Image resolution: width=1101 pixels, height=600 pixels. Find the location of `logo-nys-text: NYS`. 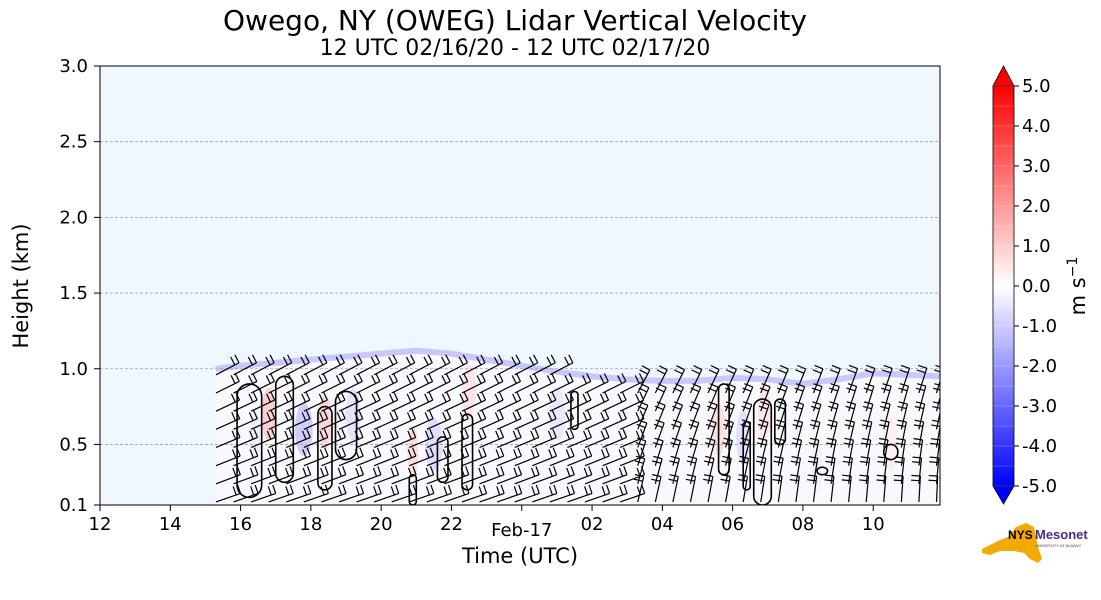

logo-nys-text: NYS is located at coordinates (1020, 535).